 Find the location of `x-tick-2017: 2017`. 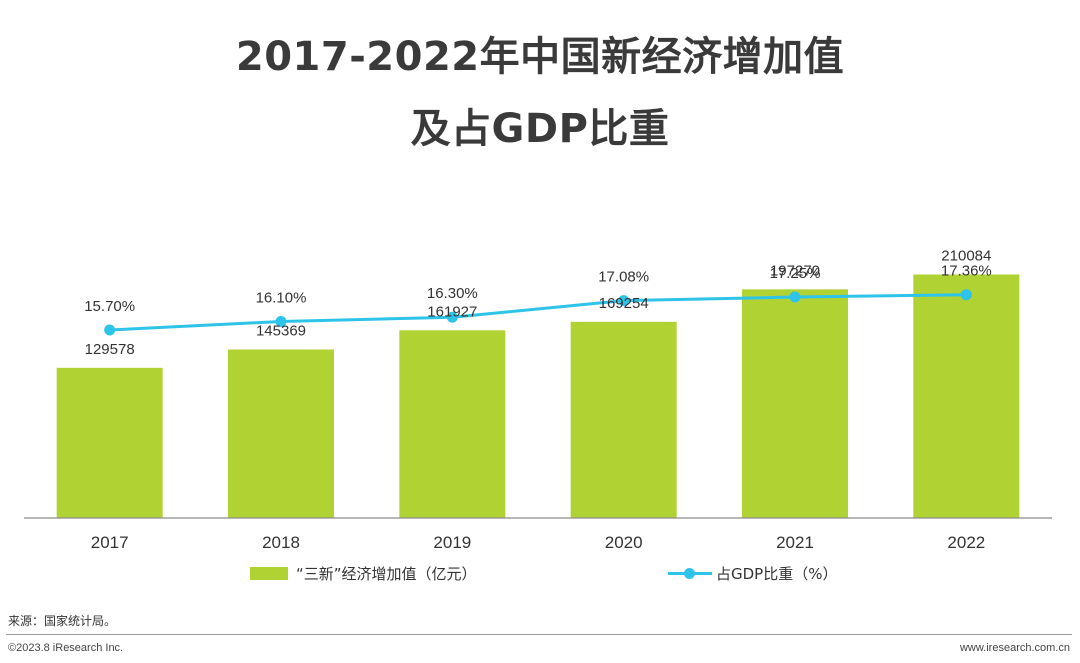

x-tick-2017: 2017 is located at coordinates (110, 542).